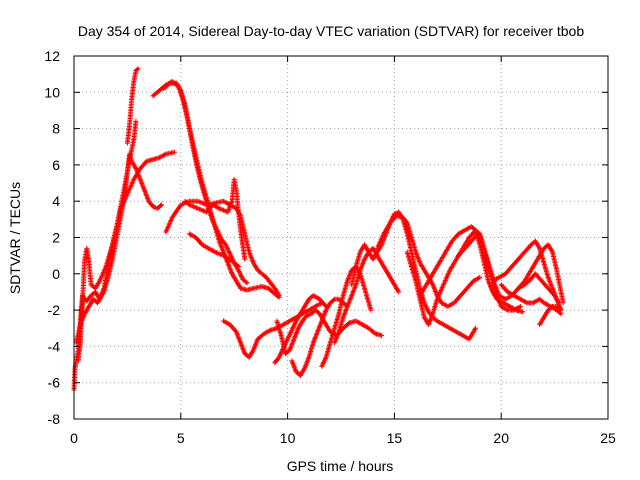 The width and height of the screenshot is (640, 480). I want to click on y-tick-label: -8, so click(54, 419).